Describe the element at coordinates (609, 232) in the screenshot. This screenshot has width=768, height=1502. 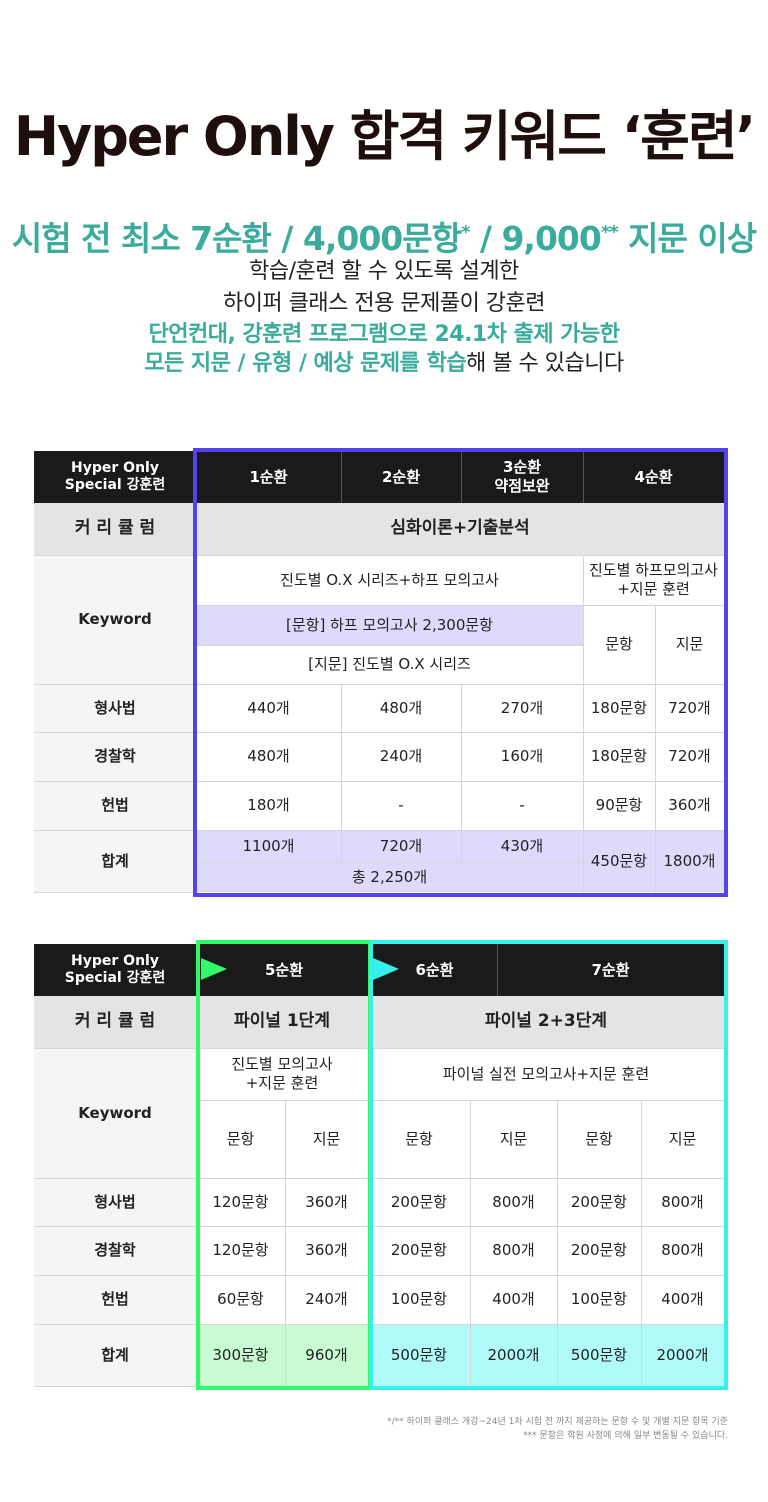
I see `footnote-mark-2: **` at that location.